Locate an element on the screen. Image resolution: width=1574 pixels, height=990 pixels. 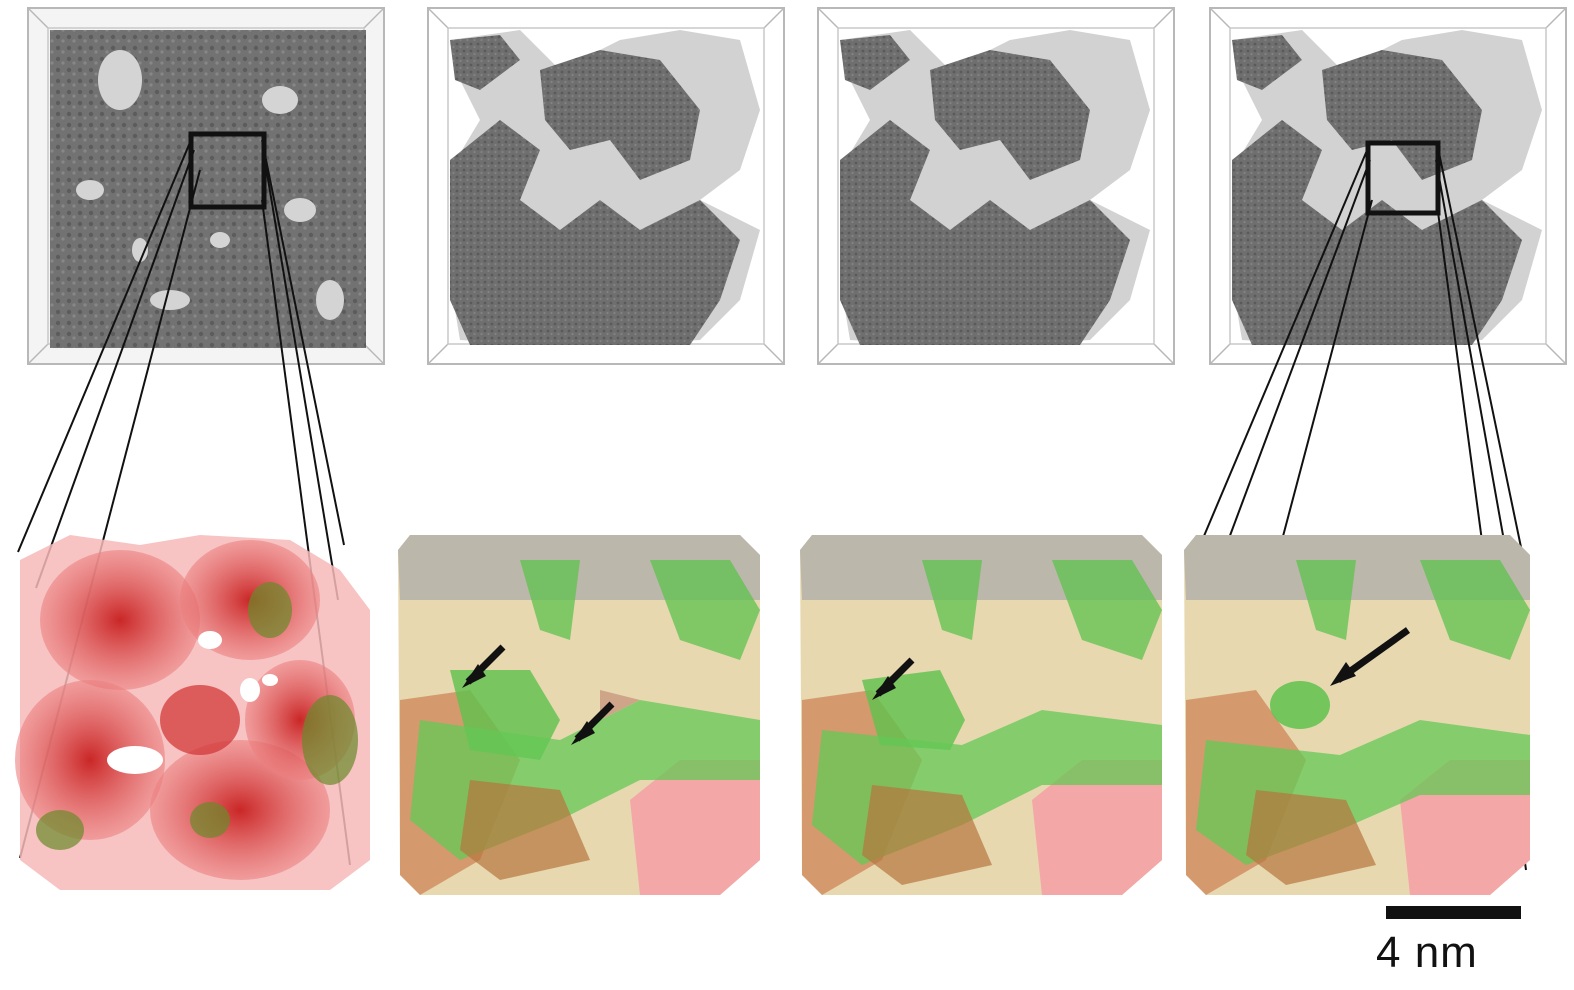
scale-bar is located at coordinates (1453, 912).